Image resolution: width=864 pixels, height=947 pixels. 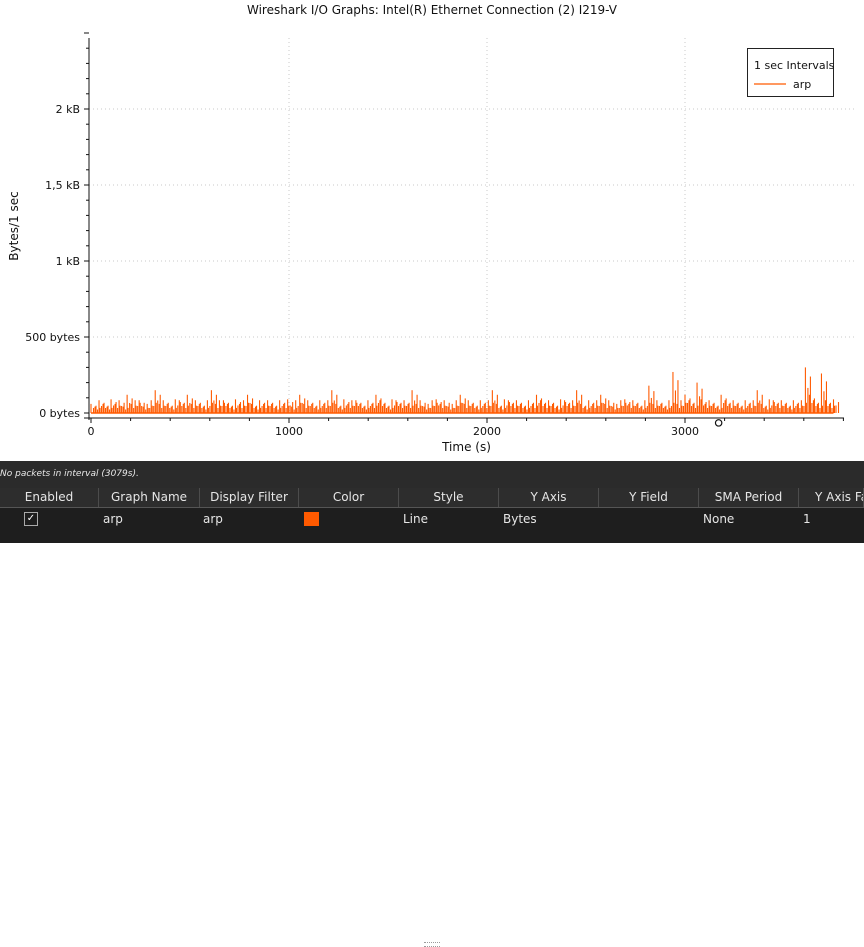 I want to click on col-header-enabled: Enabled, so click(x=49, y=497).